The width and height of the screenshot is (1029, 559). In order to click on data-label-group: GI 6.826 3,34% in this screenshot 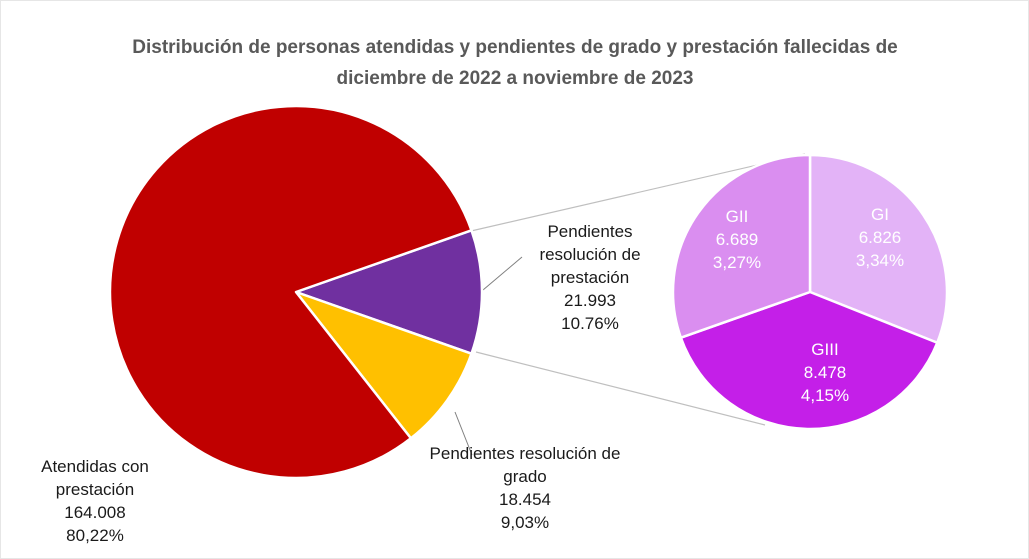, I will do `click(880, 237)`.